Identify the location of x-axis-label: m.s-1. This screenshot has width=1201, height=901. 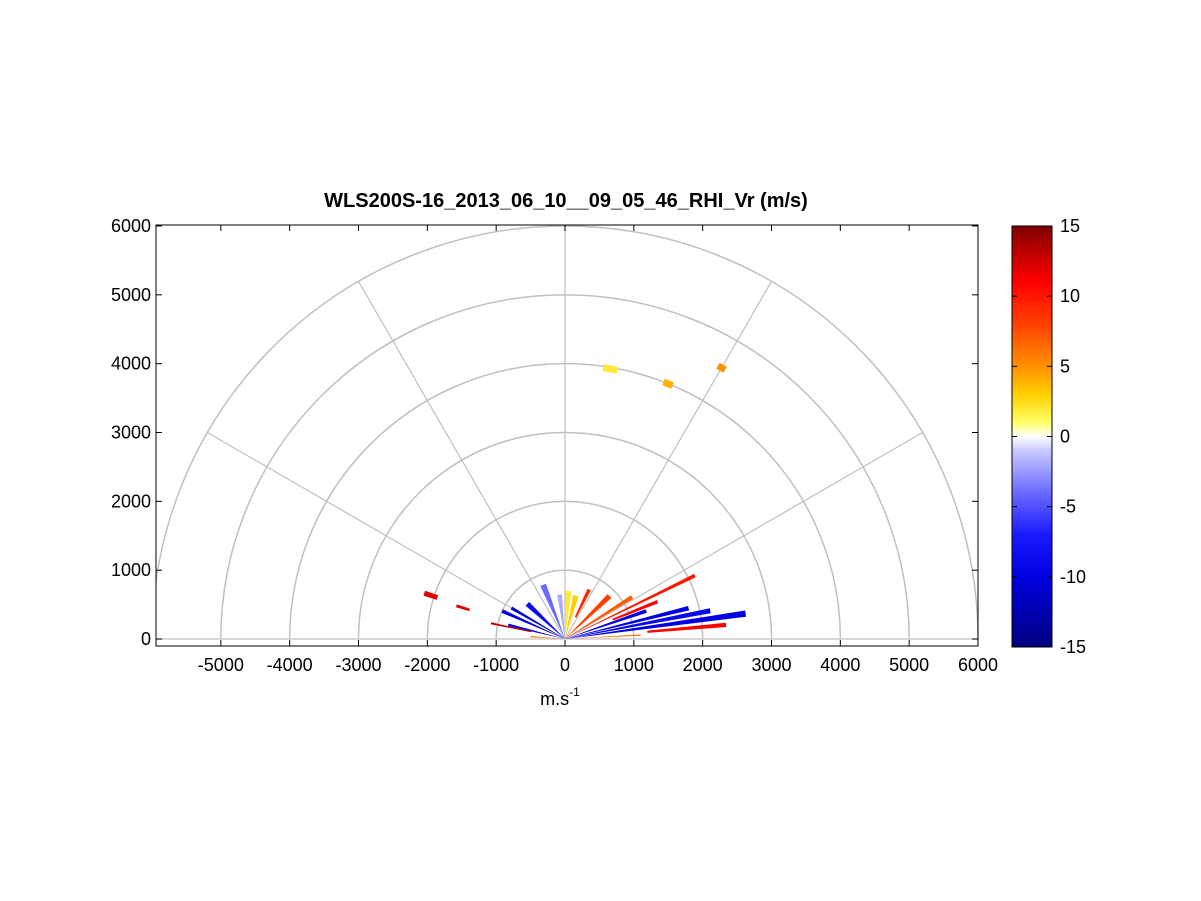
(560, 697).